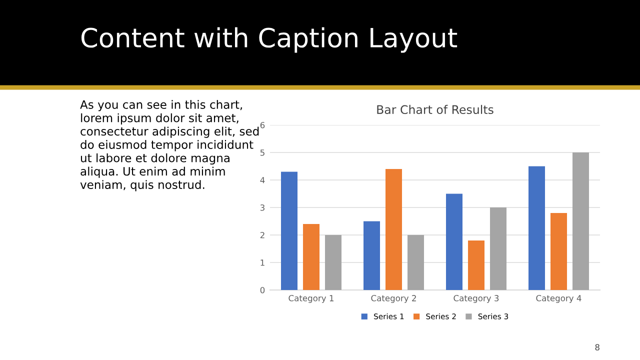 The image size is (640, 360). I want to click on chart-title: Bar Chart of Results, so click(435, 109).